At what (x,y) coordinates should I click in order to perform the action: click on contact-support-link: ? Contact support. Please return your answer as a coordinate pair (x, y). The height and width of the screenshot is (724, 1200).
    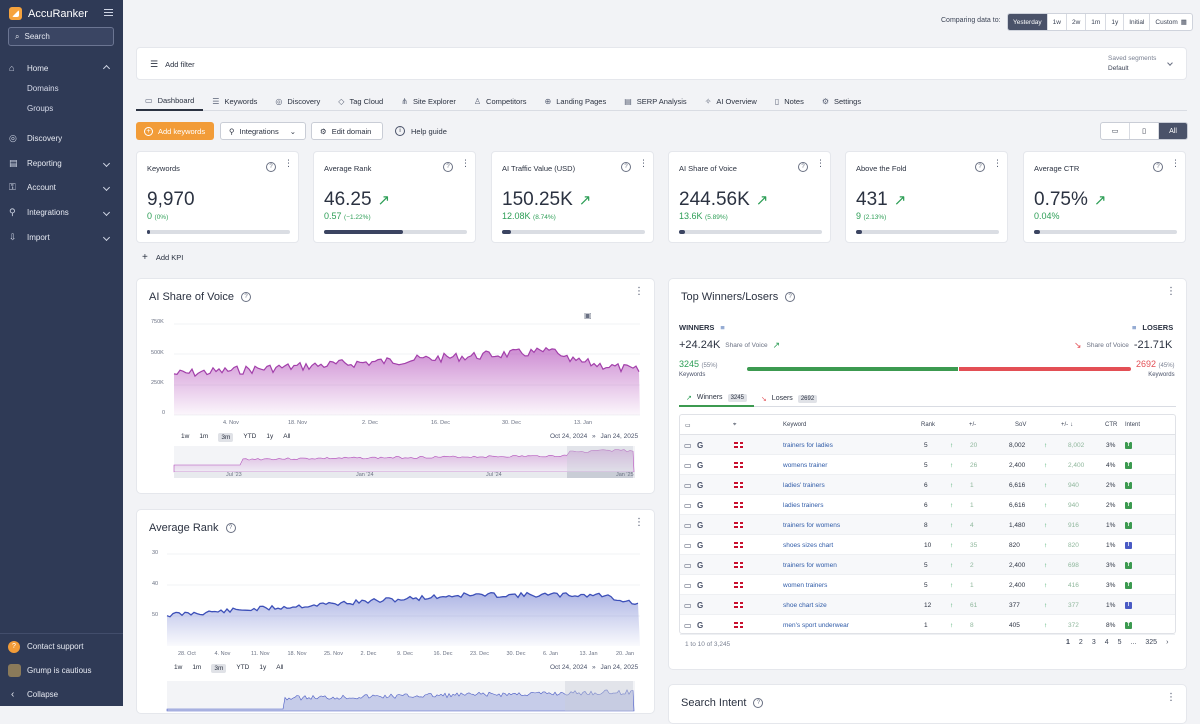
    Looking at the image, I should click on (61, 646).